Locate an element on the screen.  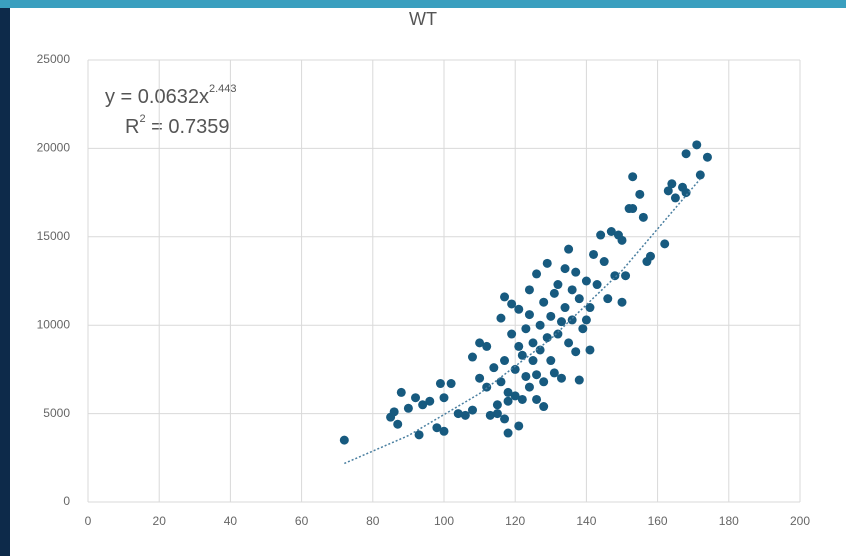
x-tick-label: 160 is located at coordinates (658, 521).